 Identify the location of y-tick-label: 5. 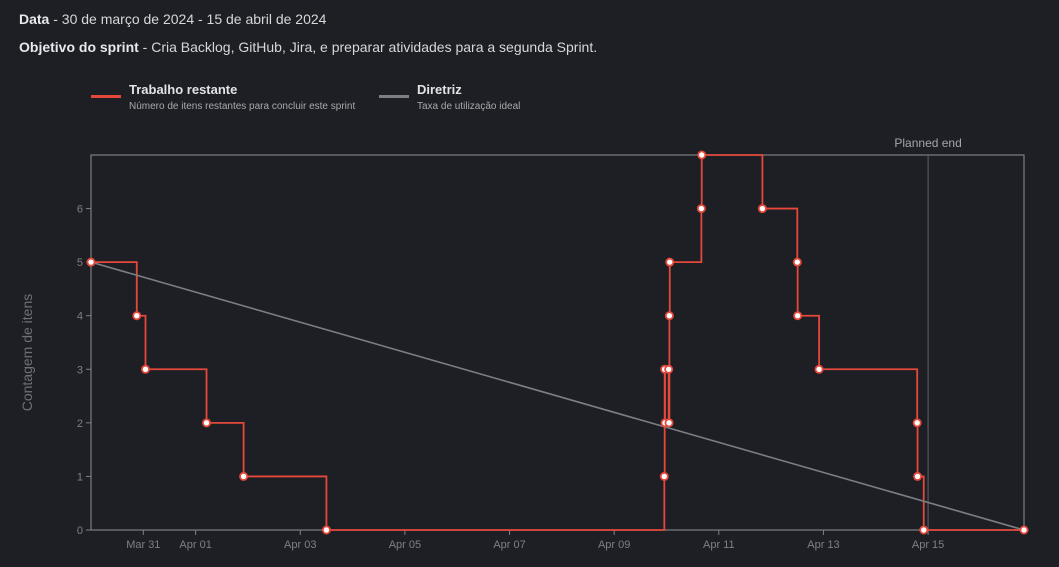
(80, 263).